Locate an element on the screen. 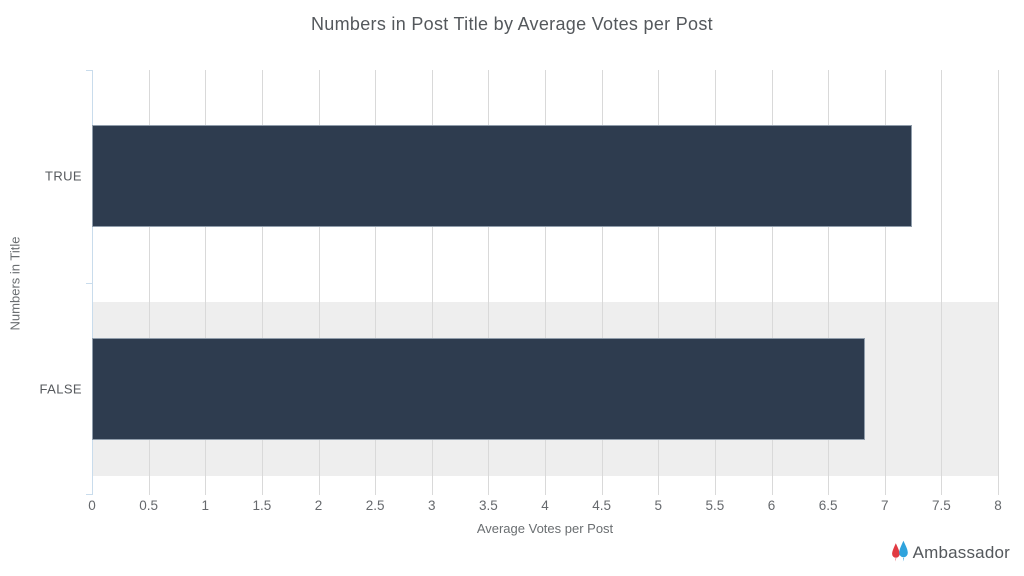 This screenshot has width=1024, height=576. x-tick-label: 6 is located at coordinates (771, 505).